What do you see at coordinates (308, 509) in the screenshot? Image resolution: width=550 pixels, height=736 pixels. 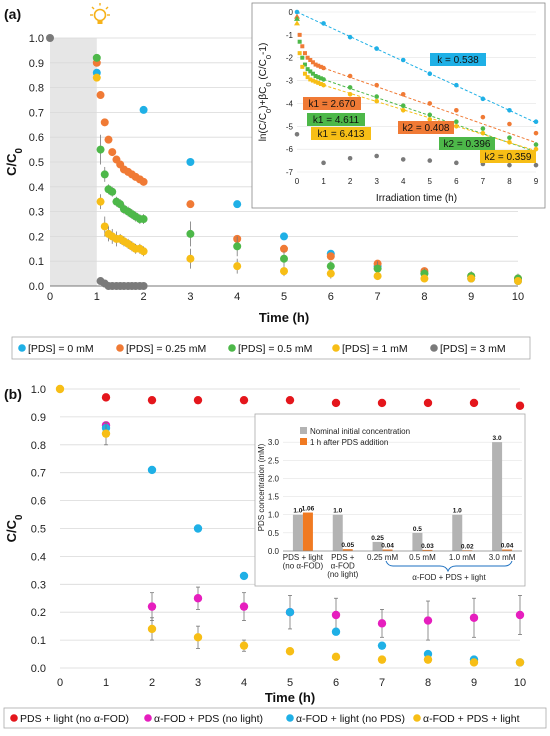 I see `bar-value-label: 1.06` at bounding box center [308, 509].